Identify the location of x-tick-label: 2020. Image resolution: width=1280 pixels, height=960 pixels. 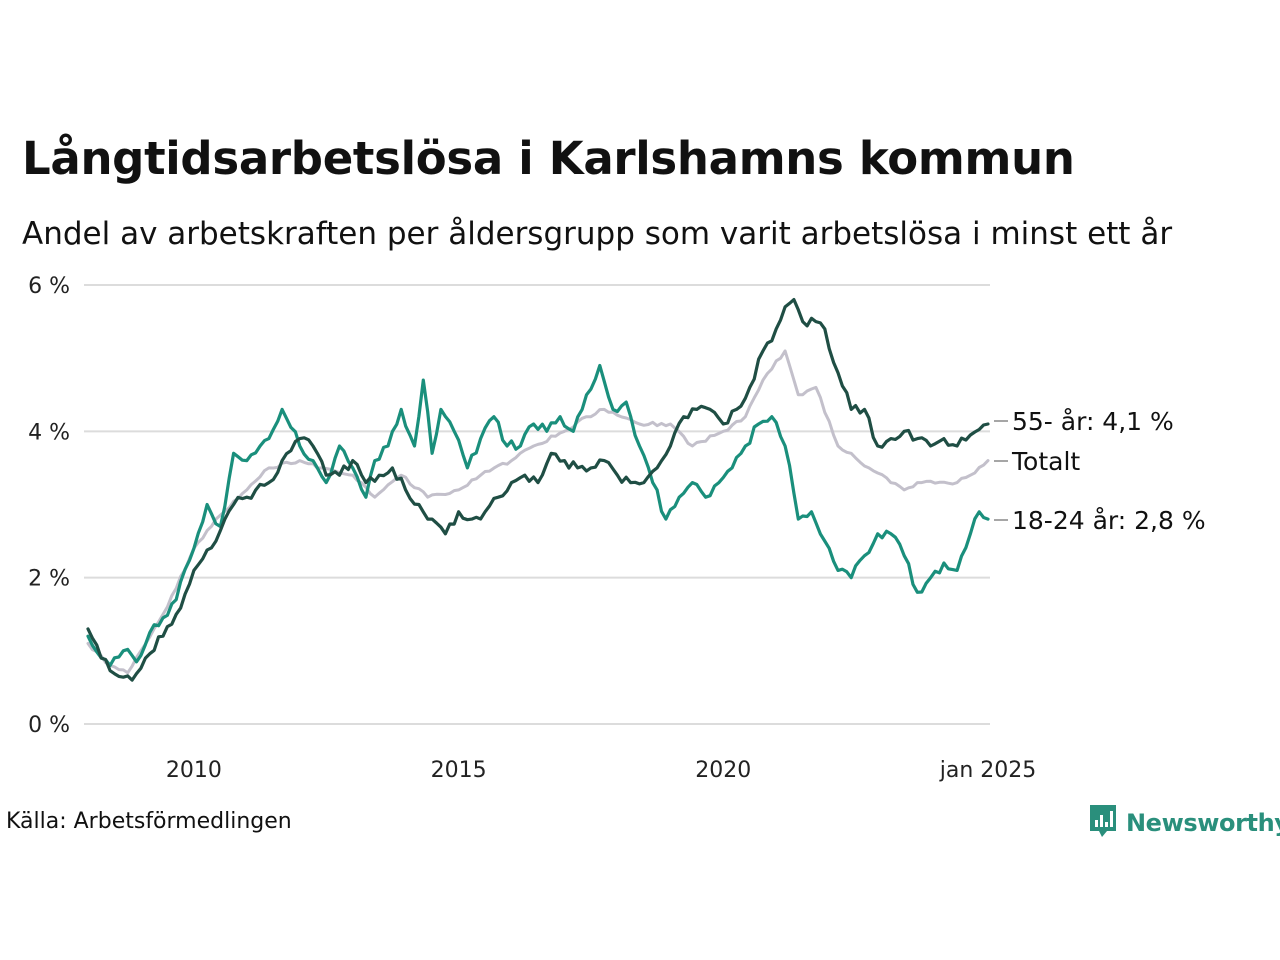
(723, 770).